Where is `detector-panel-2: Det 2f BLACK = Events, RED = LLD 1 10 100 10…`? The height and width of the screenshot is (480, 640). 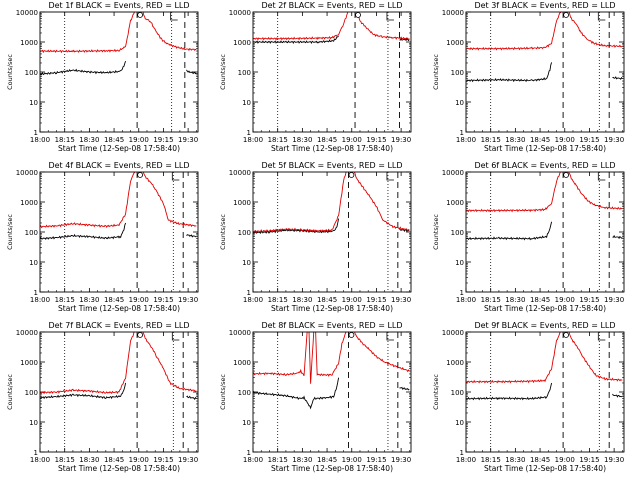
detector-panel-2: Det 2f BLACK = Events, RED = LLD 1 10 100 10… is located at coordinates (315, 77).